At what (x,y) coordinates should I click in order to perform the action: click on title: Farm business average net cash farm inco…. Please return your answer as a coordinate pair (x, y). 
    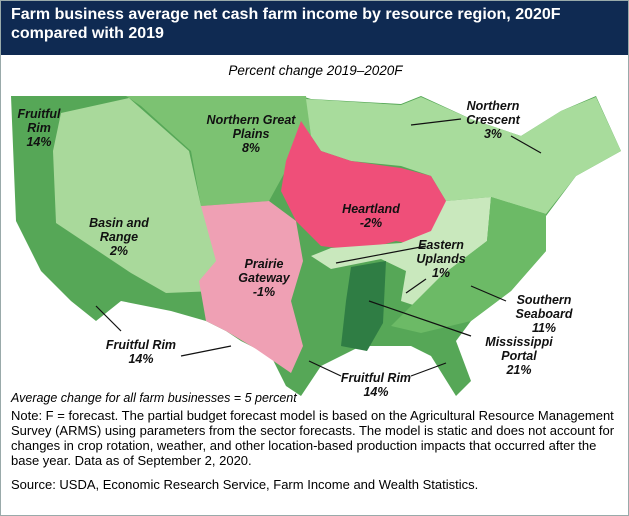
    Looking at the image, I should click on (314, 28).